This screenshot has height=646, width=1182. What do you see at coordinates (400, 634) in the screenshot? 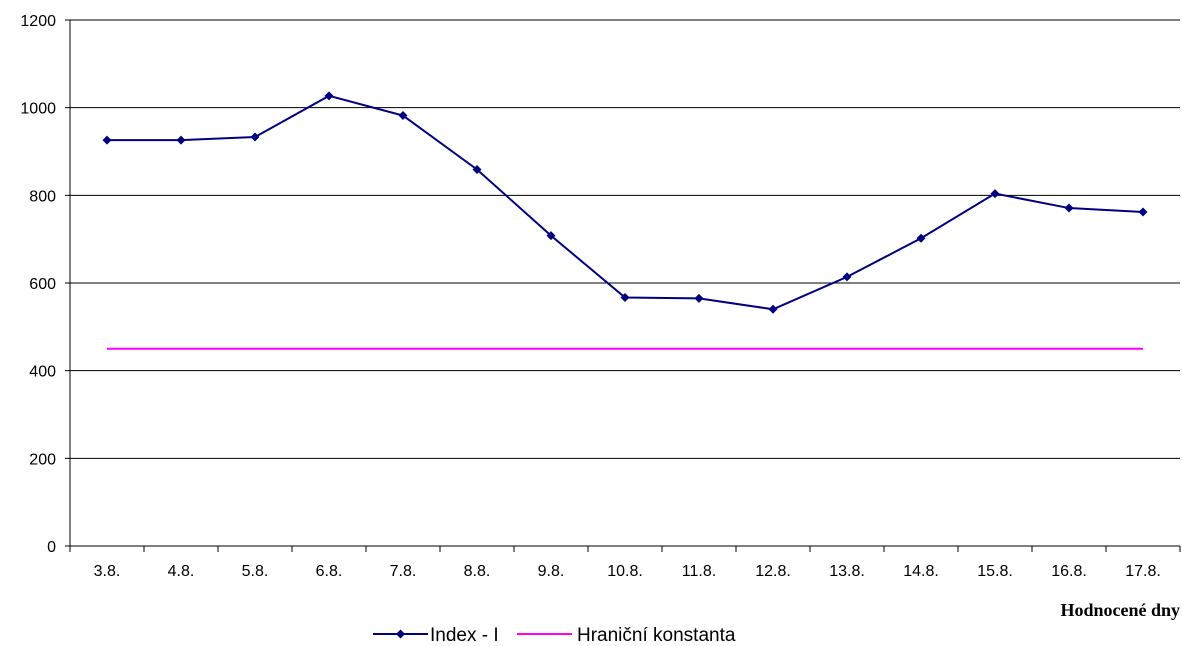
I see `legend-marker` at bounding box center [400, 634].